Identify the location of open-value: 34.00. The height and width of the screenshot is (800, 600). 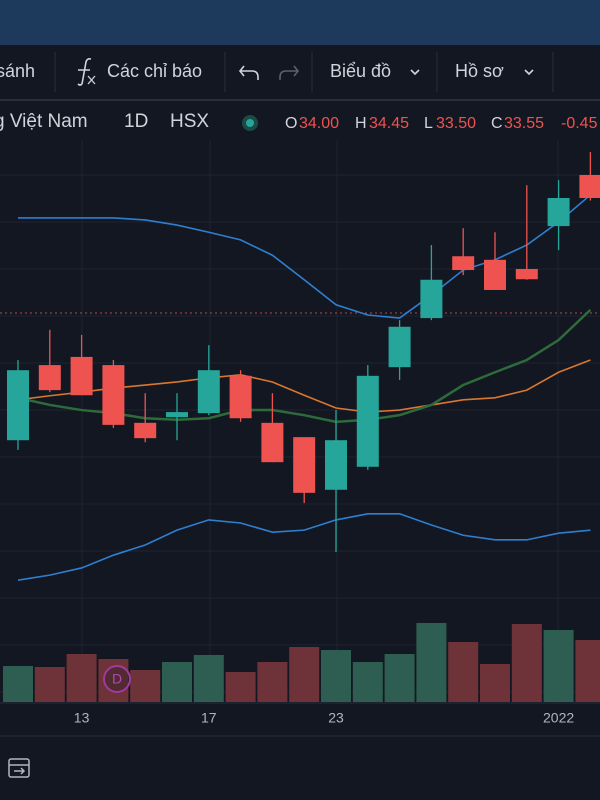
(319, 123).